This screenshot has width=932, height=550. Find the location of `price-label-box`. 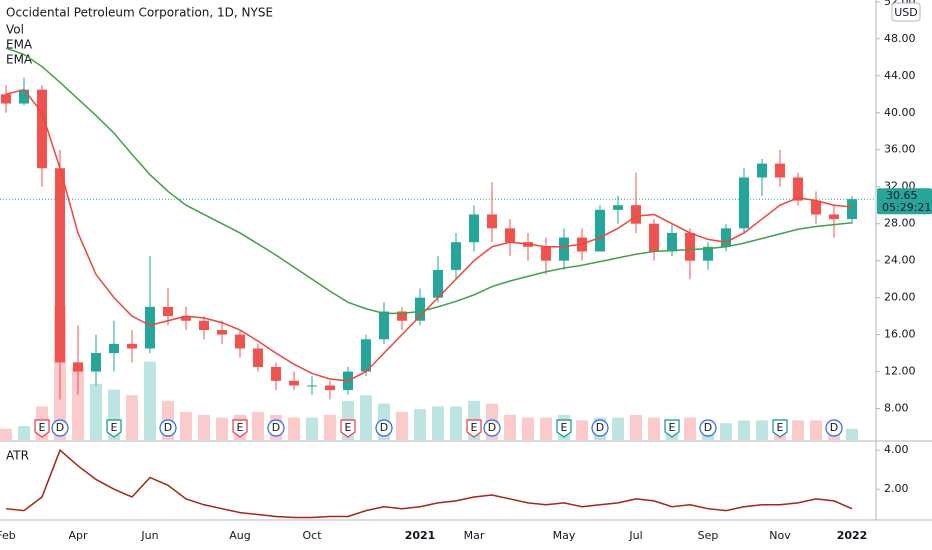

price-label-box is located at coordinates (904, 201).